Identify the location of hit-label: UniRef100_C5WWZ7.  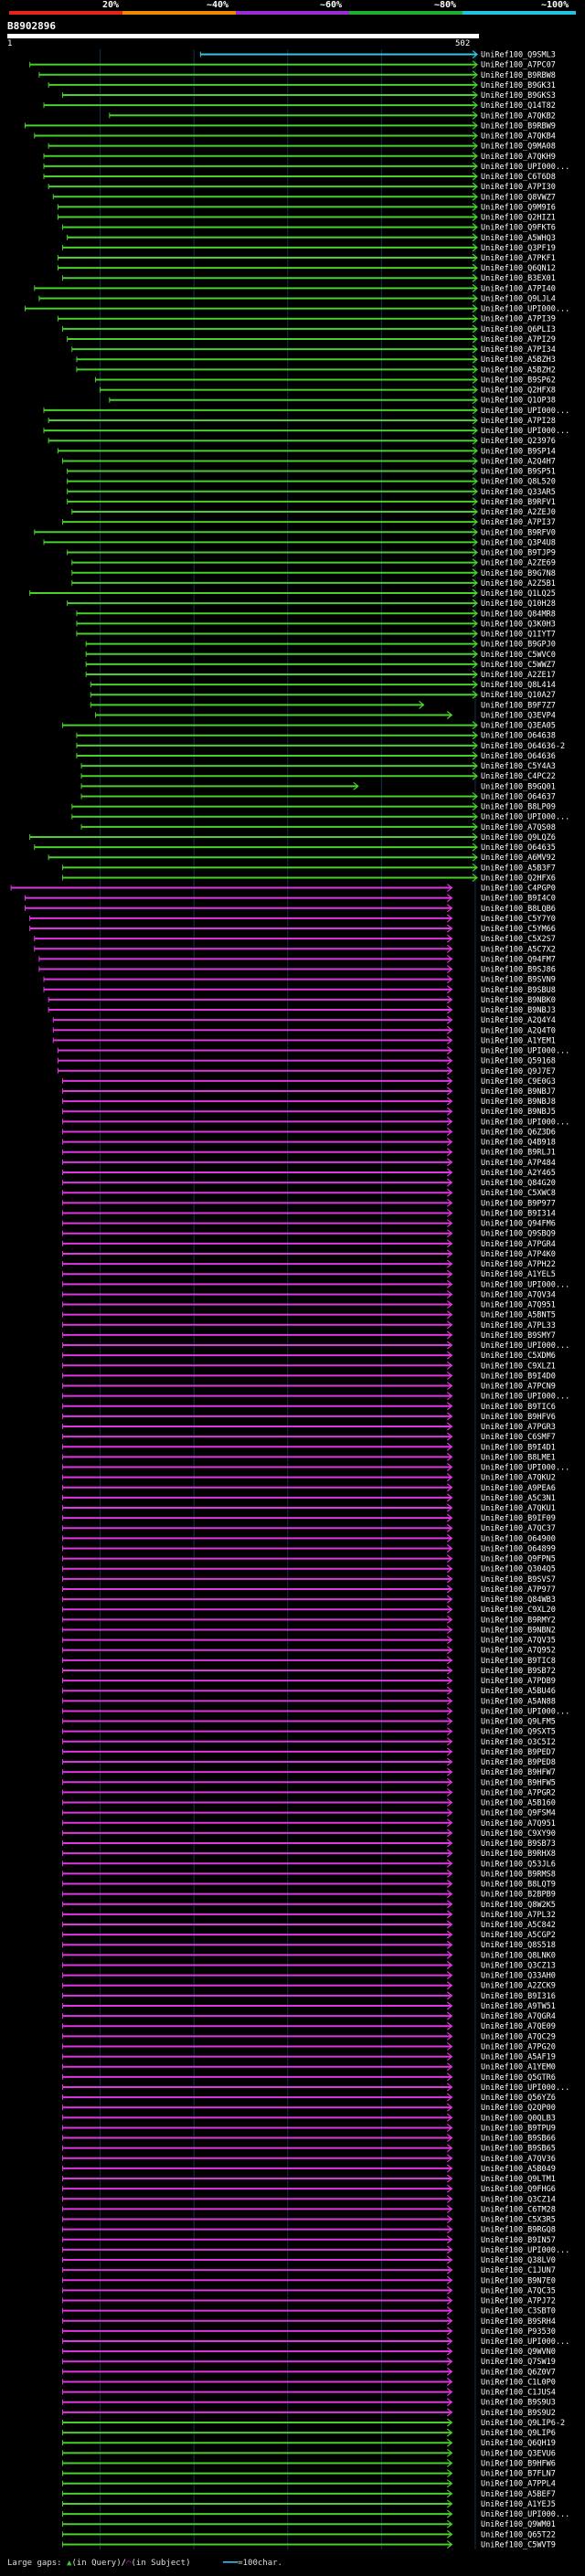
(518, 665).